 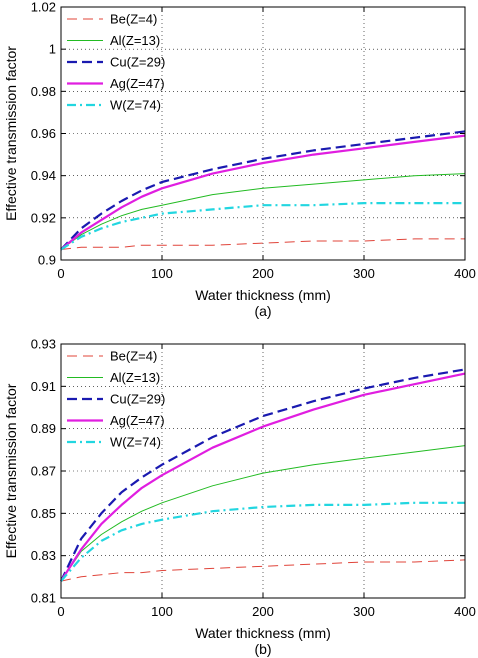 I want to click on panel-a-y-tick-label: 0.98, so click(x=43, y=91).